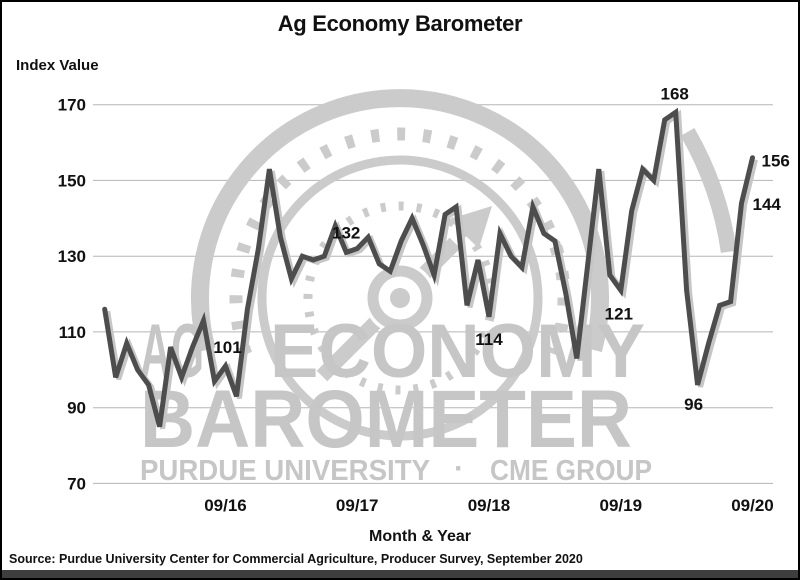 This screenshot has height=580, width=800. Describe the element at coordinates (225, 505) in the screenshot. I see `x-tick-label: 09/16` at that location.